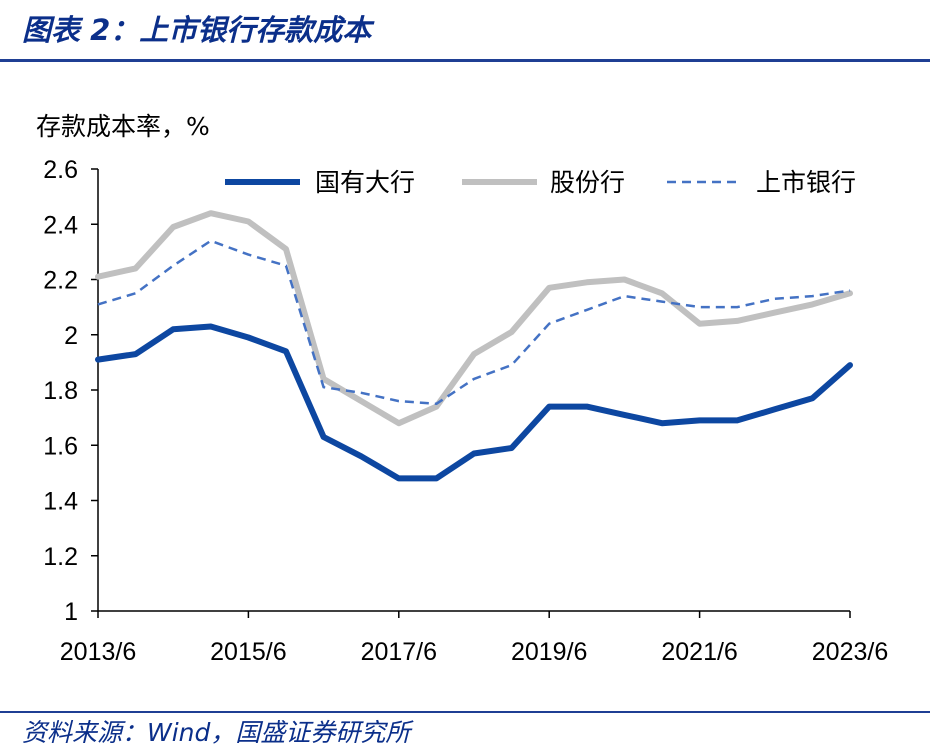 Image resolution: width=930 pixels, height=751 pixels. I want to click on y-tick-label: 2.2, so click(60, 281).